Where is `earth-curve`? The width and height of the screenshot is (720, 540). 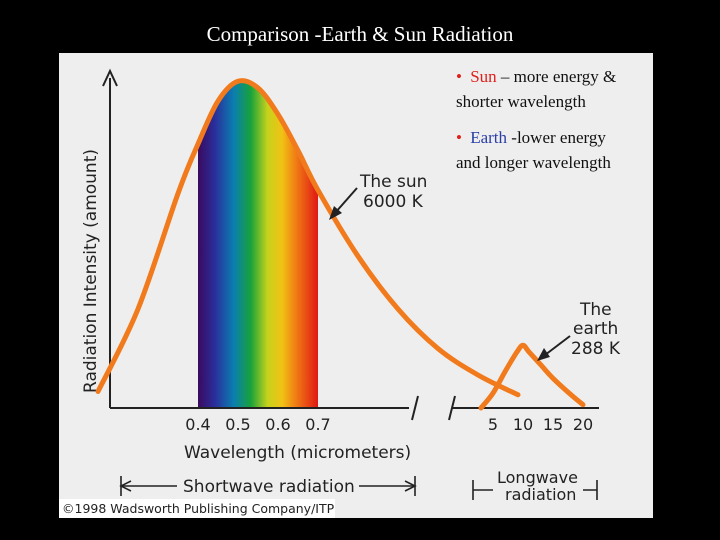
earth-curve is located at coordinates (532, 376).